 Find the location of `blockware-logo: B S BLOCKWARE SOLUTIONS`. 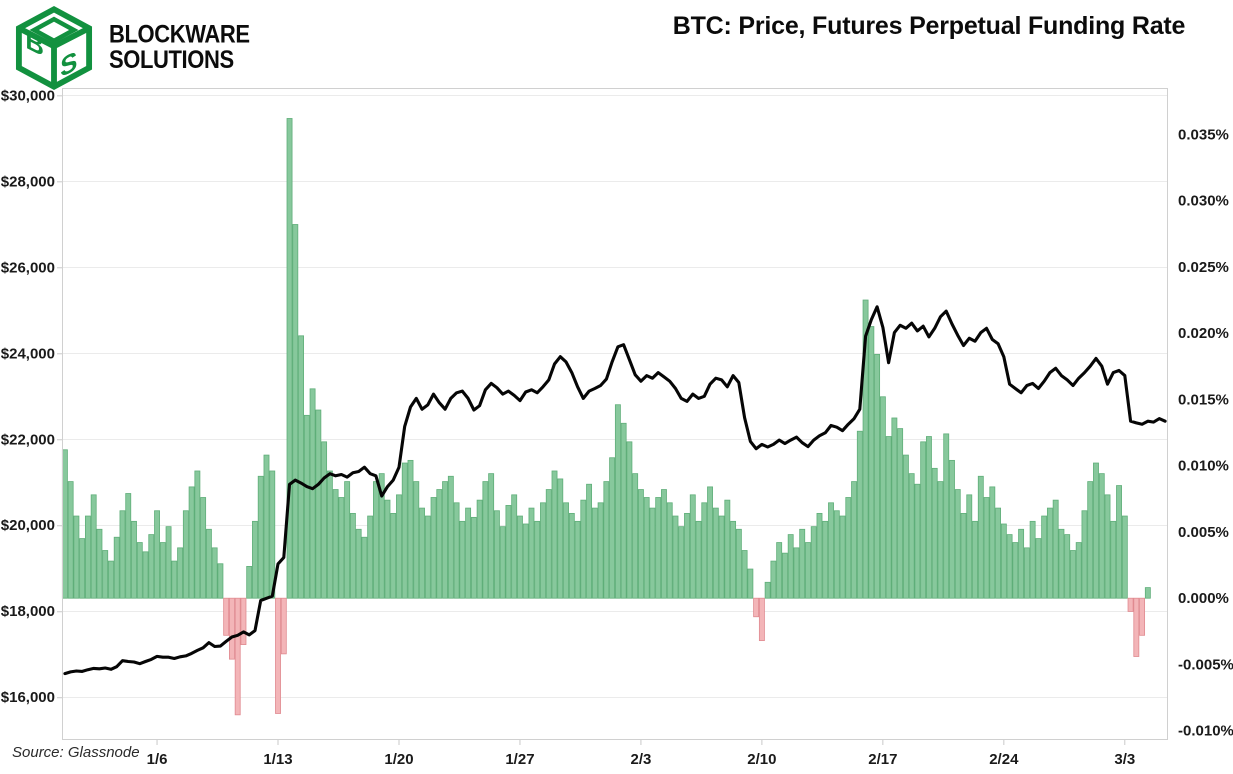

blockware-logo: B S BLOCKWARE SOLUTIONS is located at coordinates (129, 48).